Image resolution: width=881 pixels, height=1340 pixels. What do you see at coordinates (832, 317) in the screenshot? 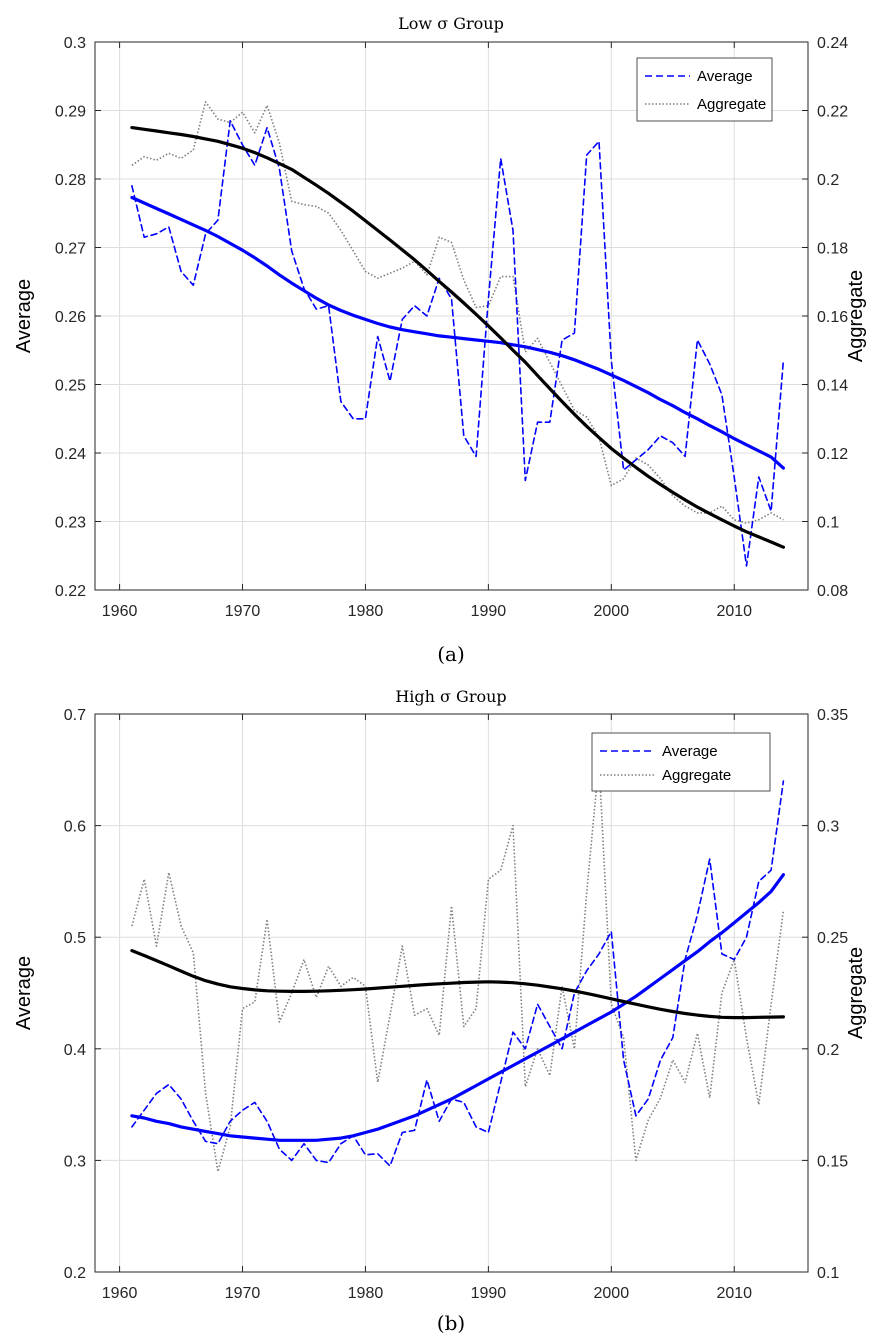
I see `right-tick-label: 0.16` at bounding box center [832, 317].